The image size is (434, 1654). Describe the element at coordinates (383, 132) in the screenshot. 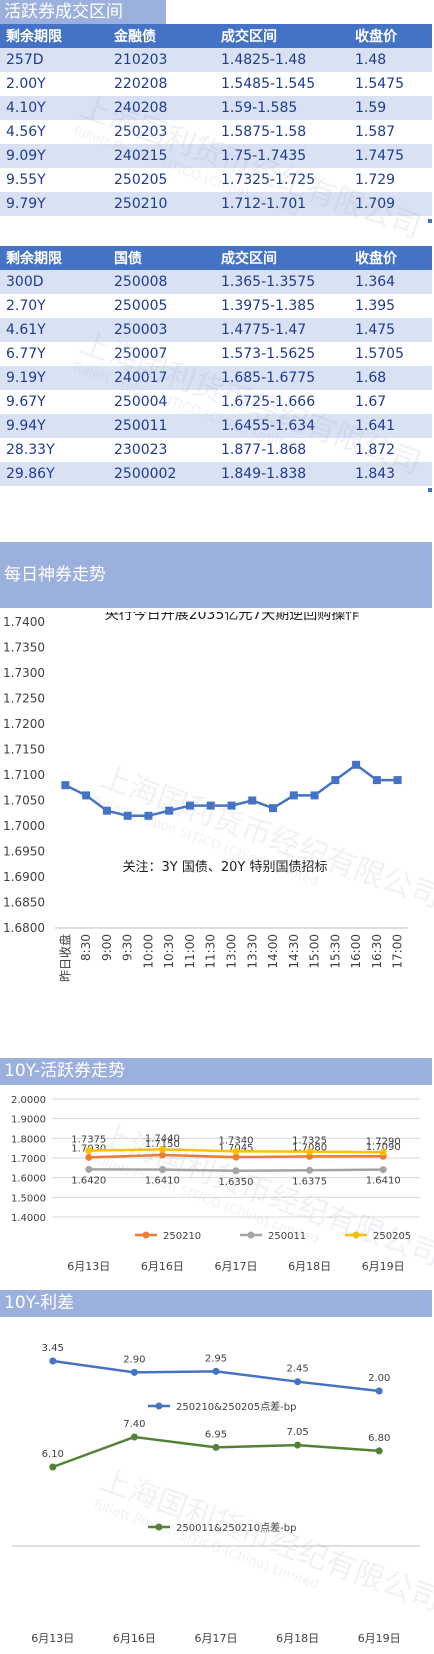

I see `cell-close: 1.587` at that location.